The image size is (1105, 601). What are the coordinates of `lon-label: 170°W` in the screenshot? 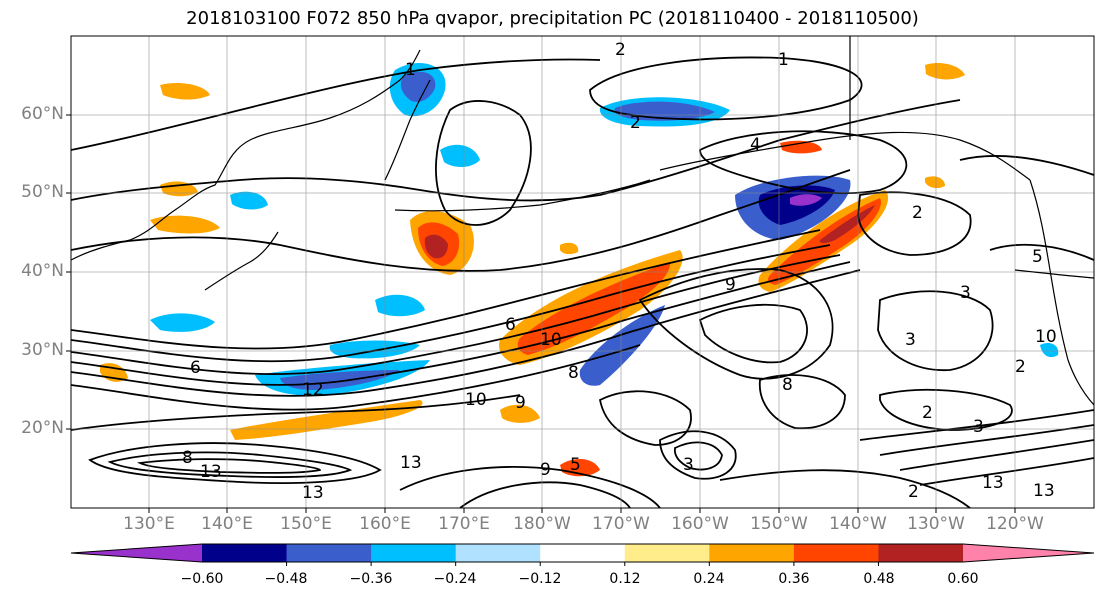 It's located at (621, 524).